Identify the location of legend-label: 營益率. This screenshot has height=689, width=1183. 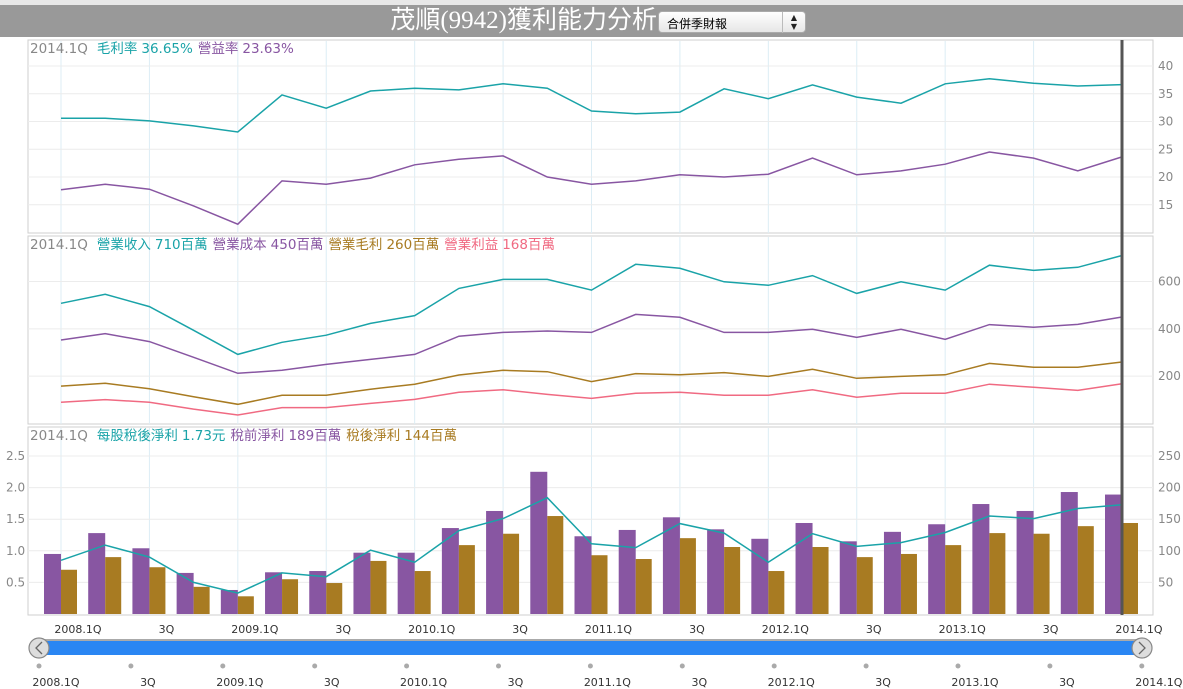
(218, 48).